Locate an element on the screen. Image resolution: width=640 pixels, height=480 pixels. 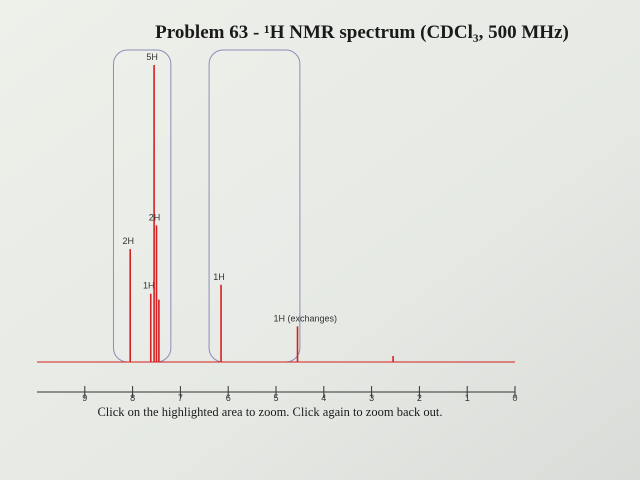
x-tick-label: 1 is located at coordinates (467, 398).